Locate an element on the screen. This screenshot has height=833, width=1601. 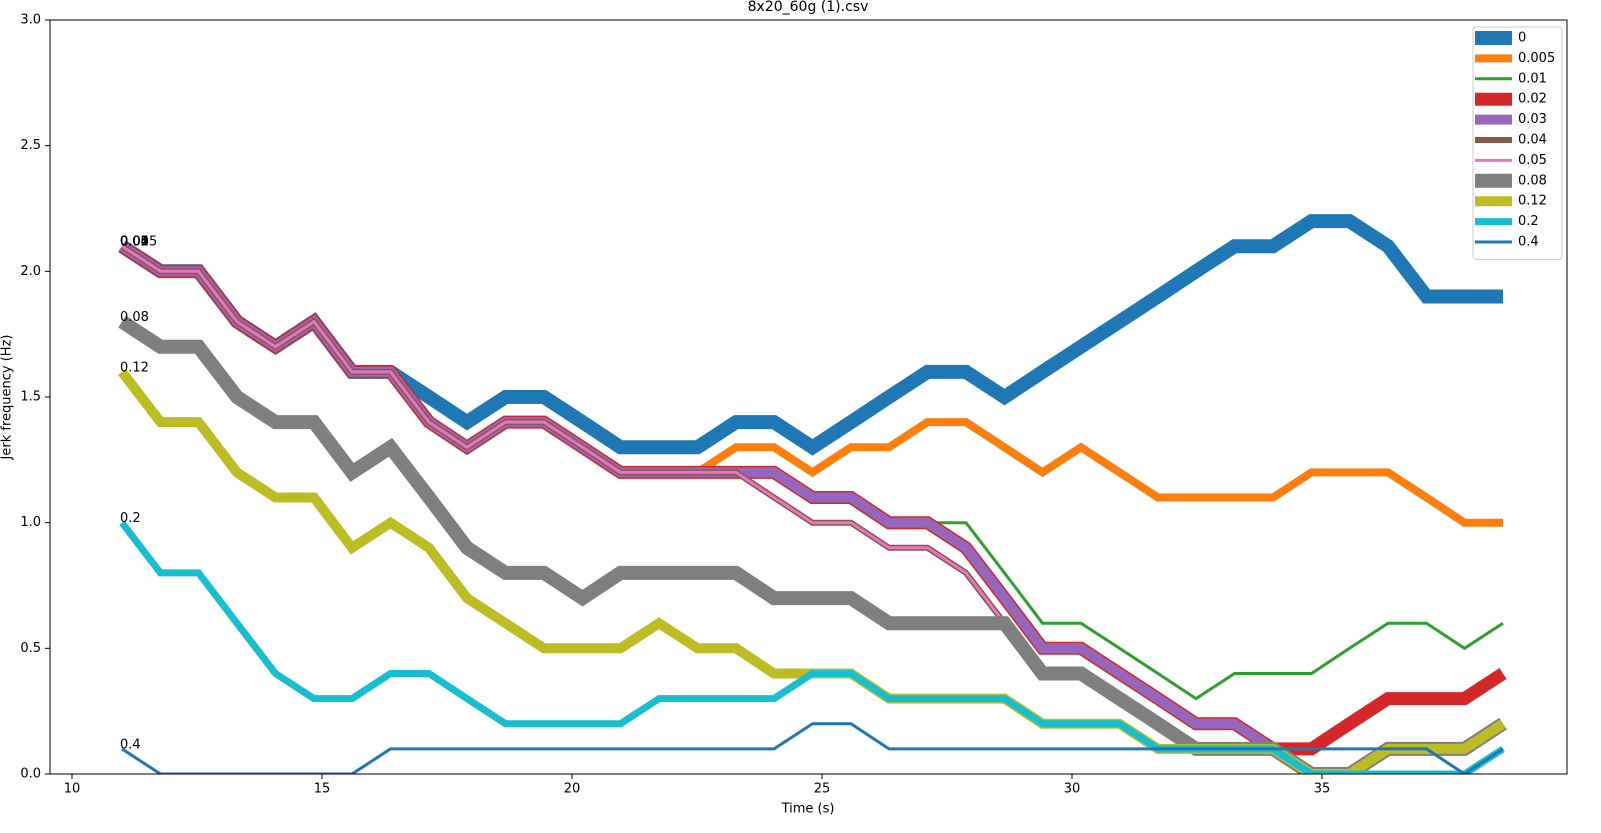
legend-label: 0.03 is located at coordinates (1532, 119).